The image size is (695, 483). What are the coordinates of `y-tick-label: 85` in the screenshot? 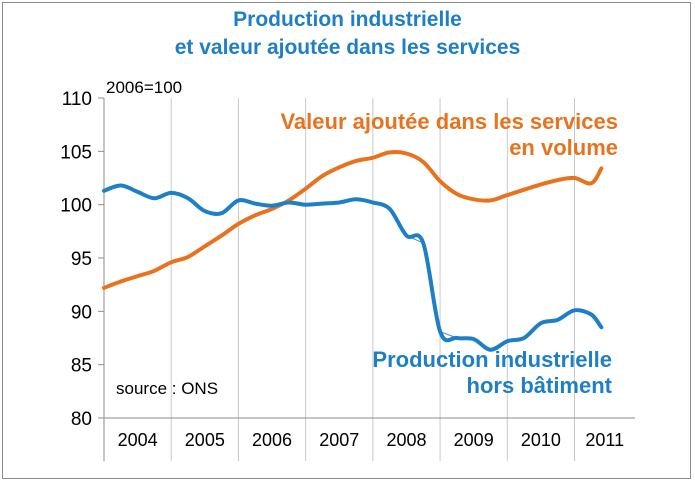 It's located at (81, 366).